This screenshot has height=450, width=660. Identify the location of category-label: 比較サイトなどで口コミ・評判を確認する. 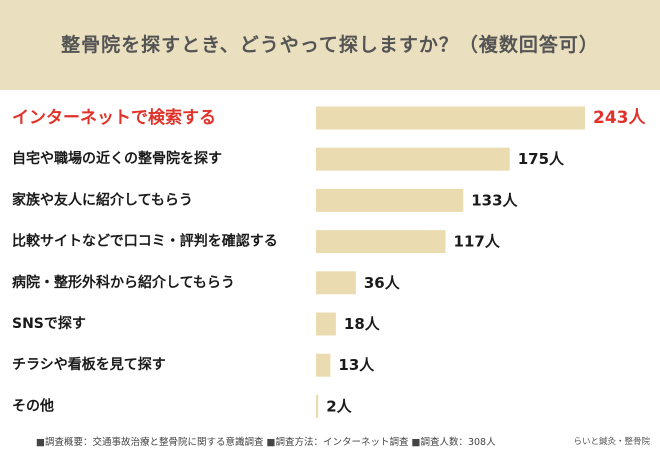
(145, 241).